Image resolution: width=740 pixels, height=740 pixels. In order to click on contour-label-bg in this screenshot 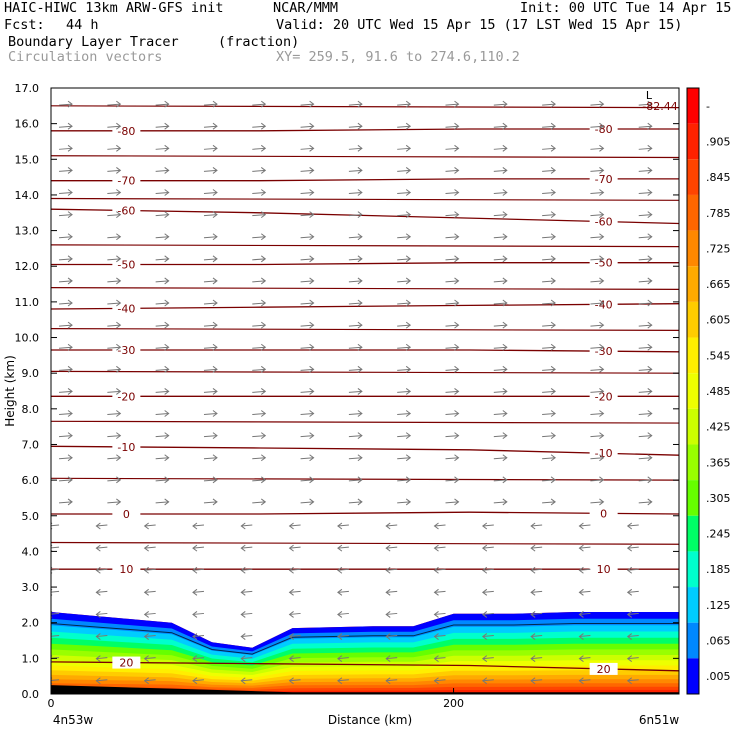, I will do `click(126, 446)`.